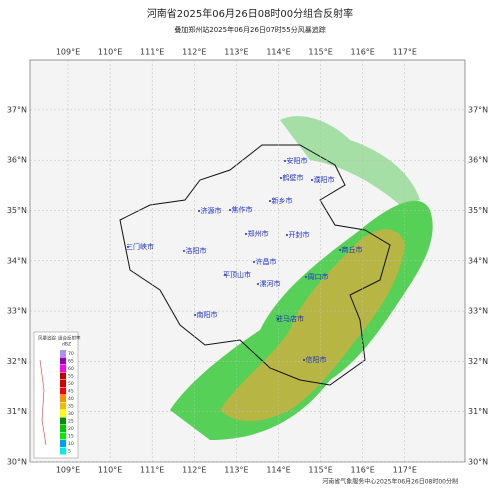  What do you see at coordinates (270, 283) in the screenshot?
I see `city-label: 漯河市` at bounding box center [270, 283].